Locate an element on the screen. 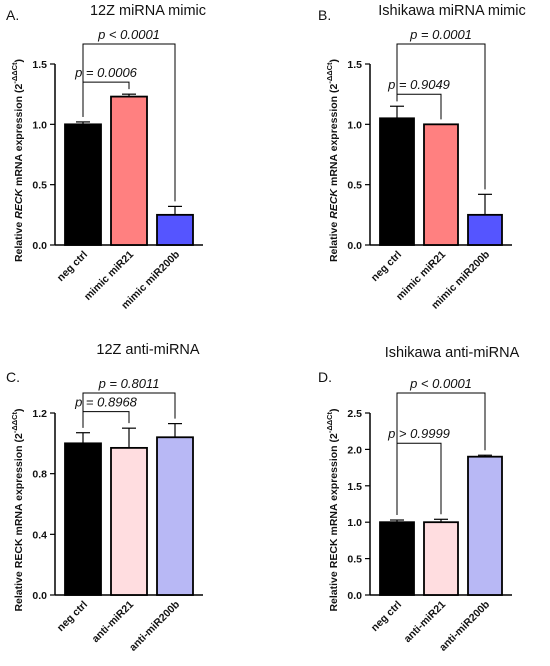 The height and width of the screenshot is (666, 550). y-tick-label: 2.5 is located at coordinates (354, 414).